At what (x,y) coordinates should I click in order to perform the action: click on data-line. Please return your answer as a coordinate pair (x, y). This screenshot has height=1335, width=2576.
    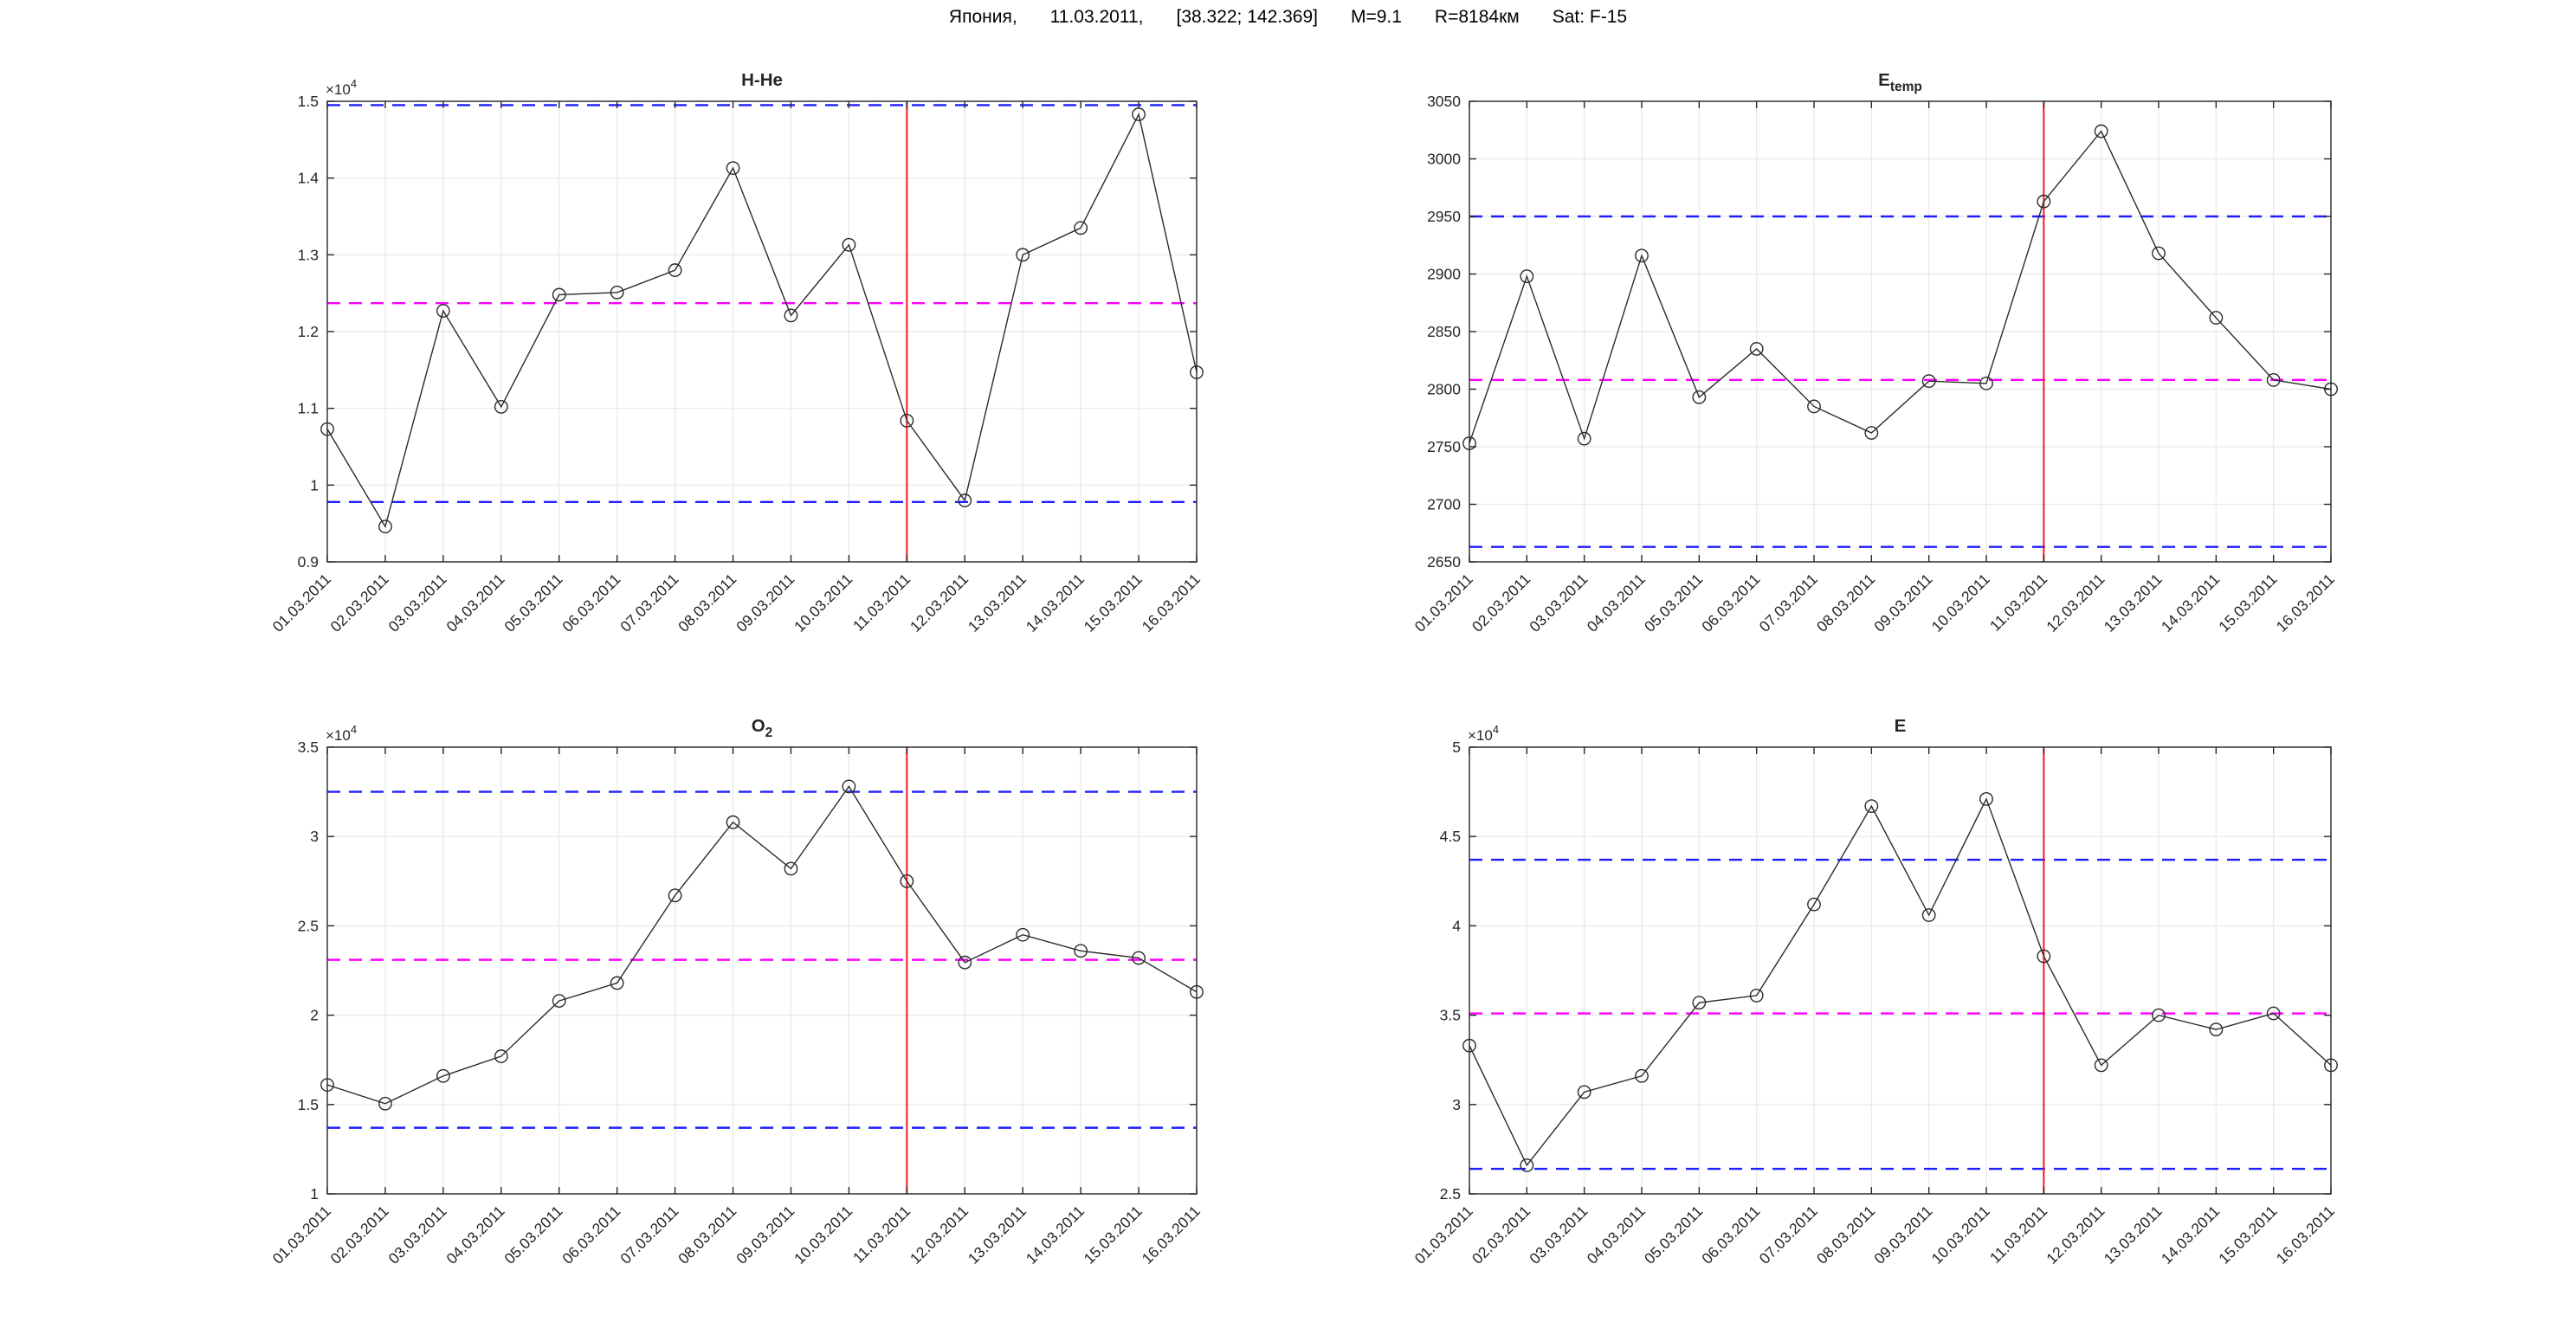
    Looking at the image, I should click on (1900, 982).